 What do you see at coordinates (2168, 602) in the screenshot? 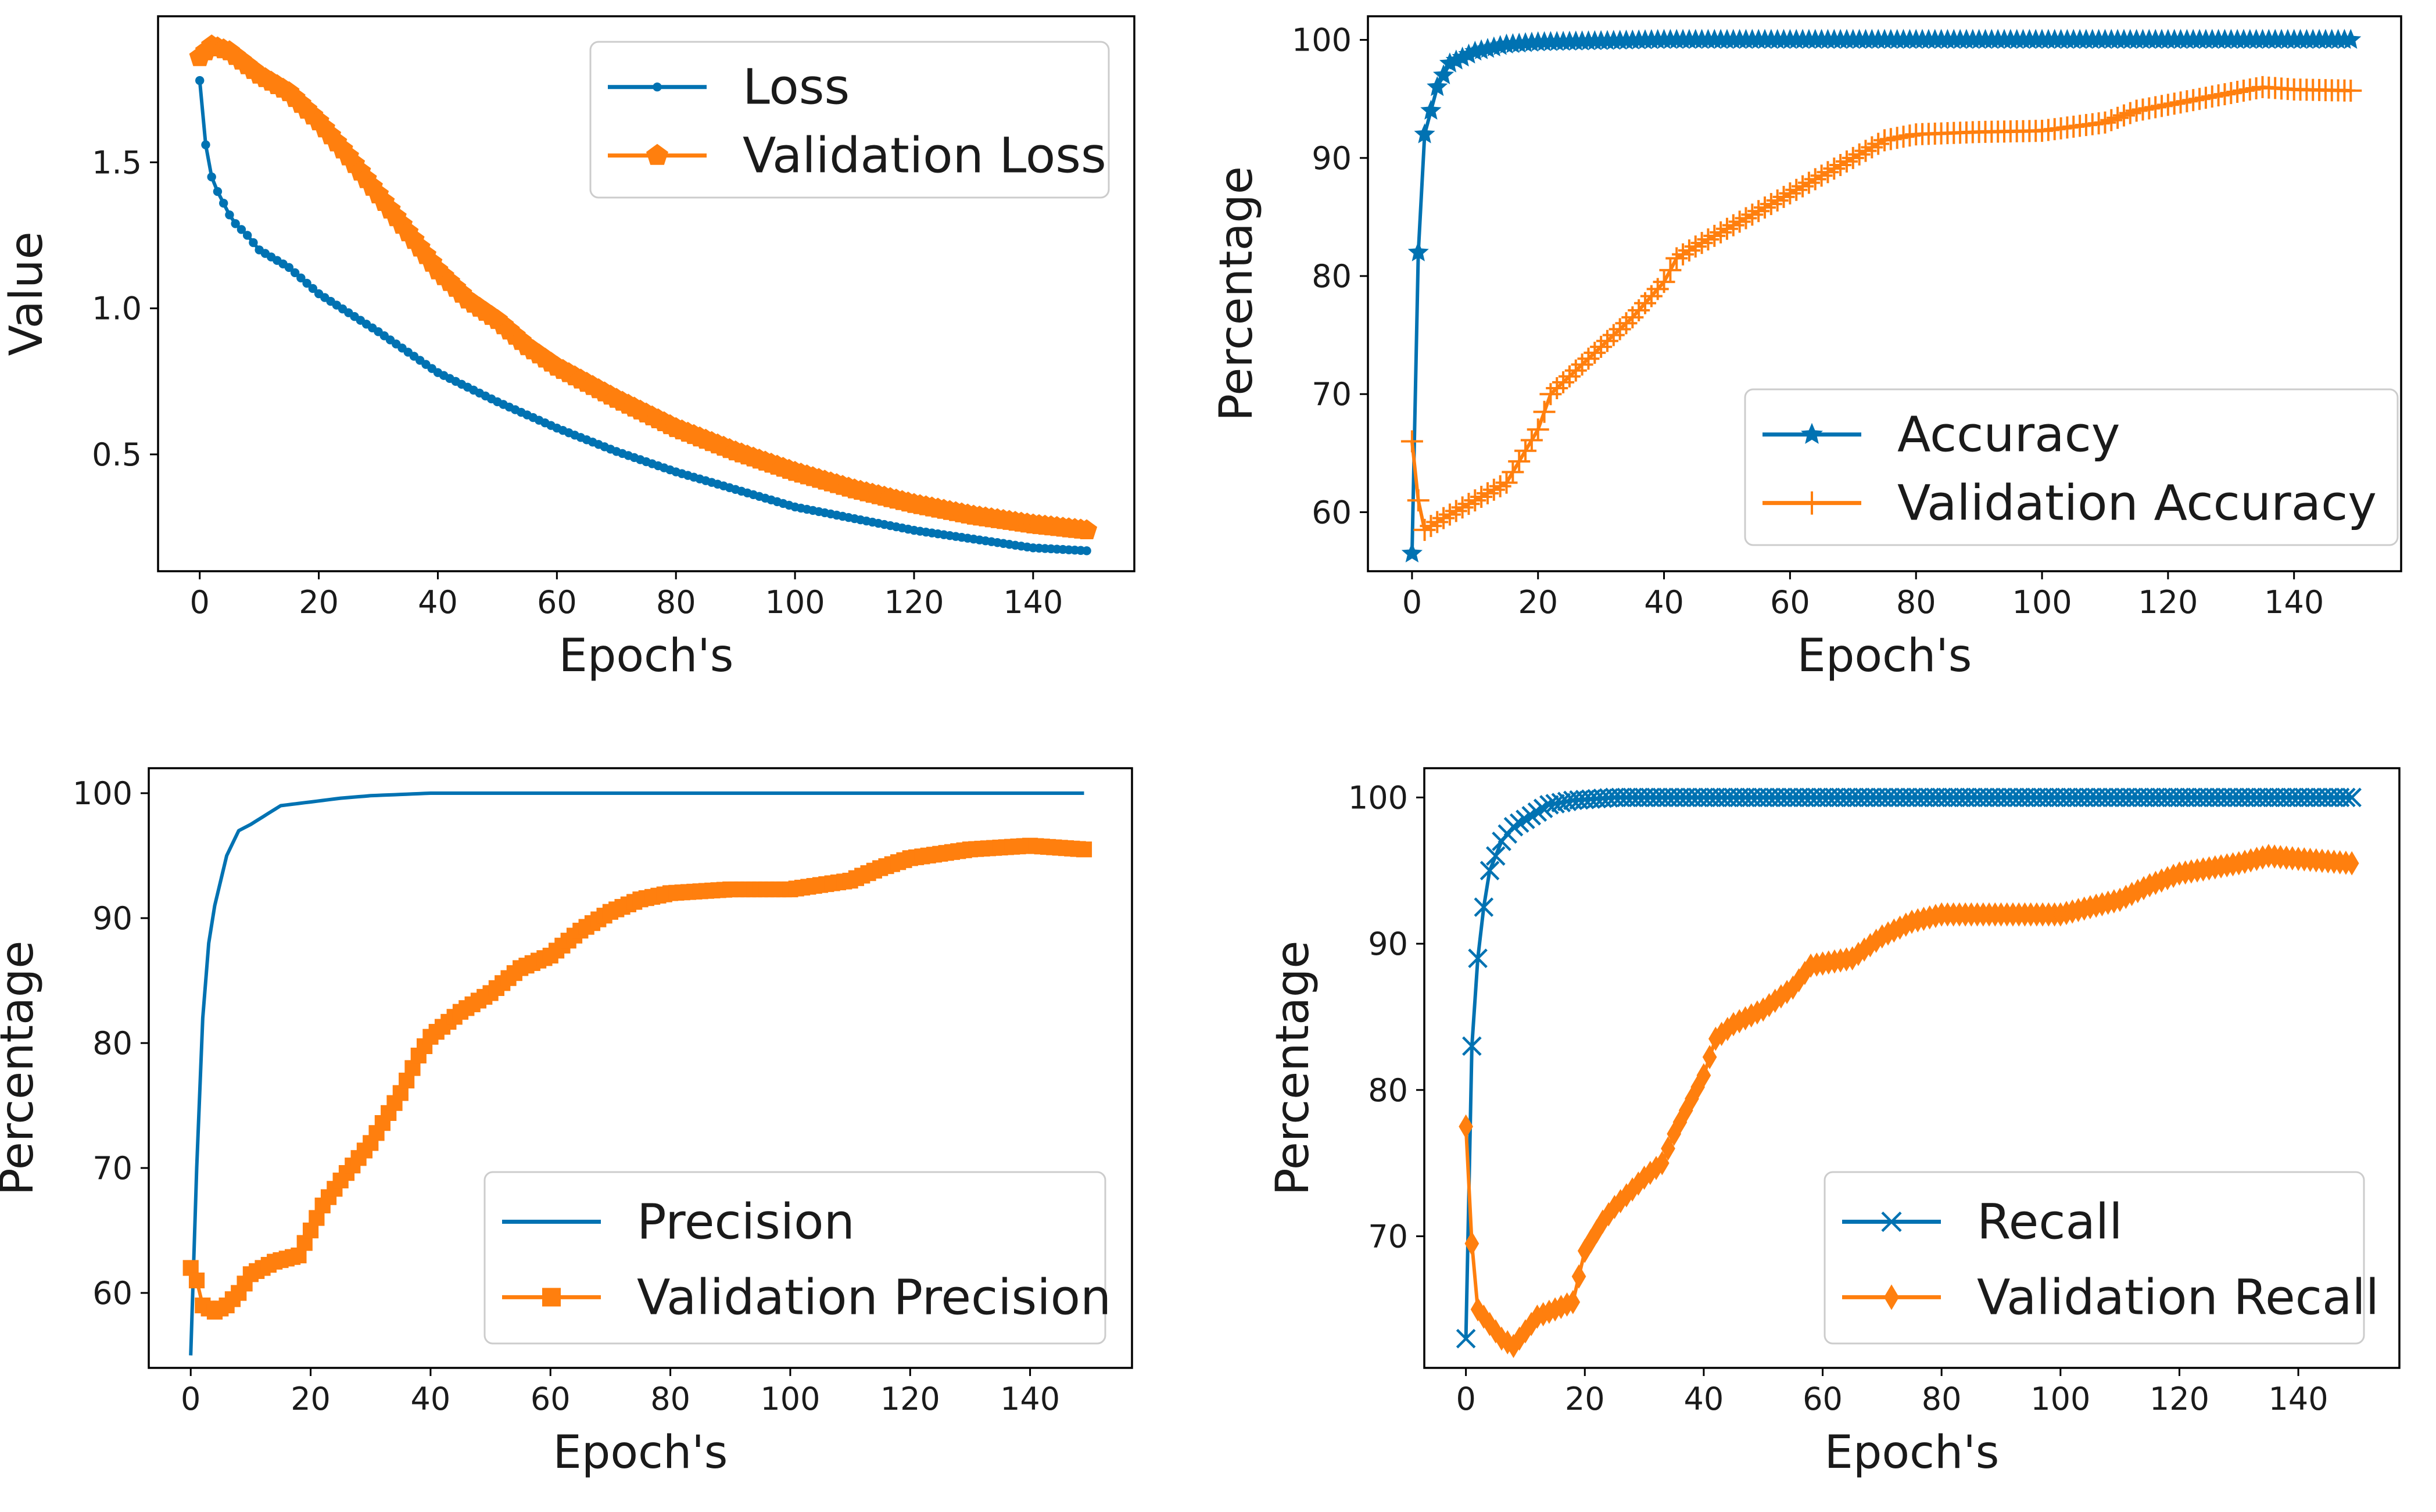
I see `x-tick-label: 120` at bounding box center [2168, 602].